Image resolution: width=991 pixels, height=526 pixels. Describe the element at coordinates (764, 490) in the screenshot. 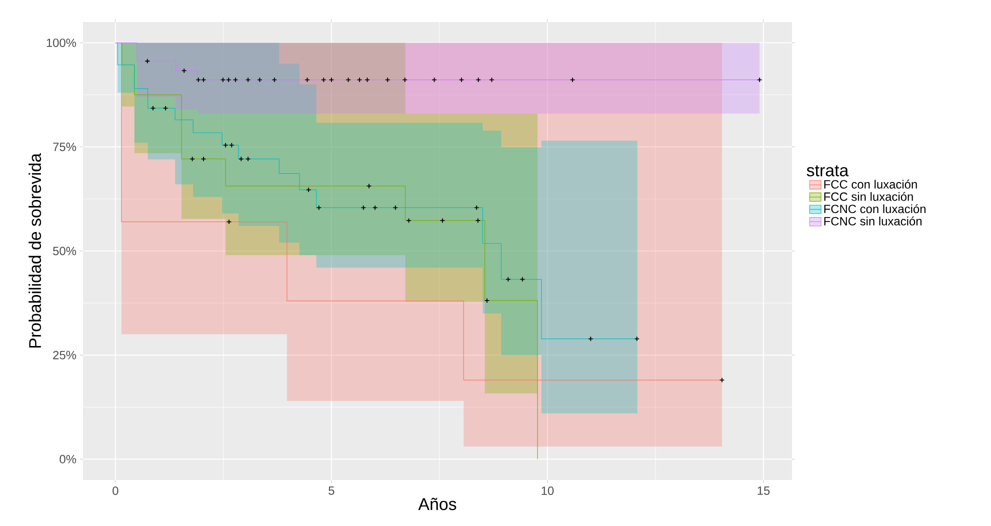

I see `x-tick-label: 15` at that location.